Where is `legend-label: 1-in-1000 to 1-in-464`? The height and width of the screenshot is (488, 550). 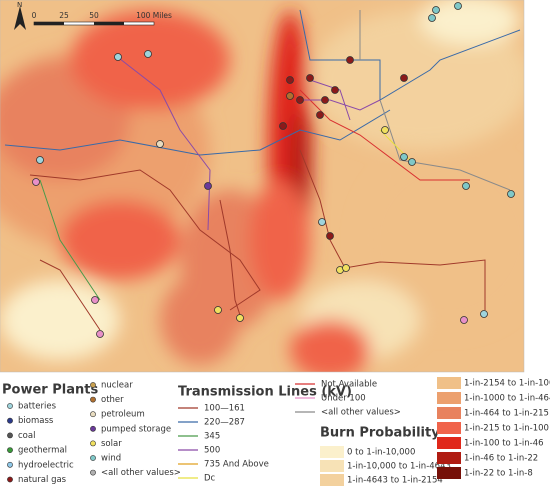
legend-label: 1-in-1000 to 1-in-464 is located at coordinates (507, 399).